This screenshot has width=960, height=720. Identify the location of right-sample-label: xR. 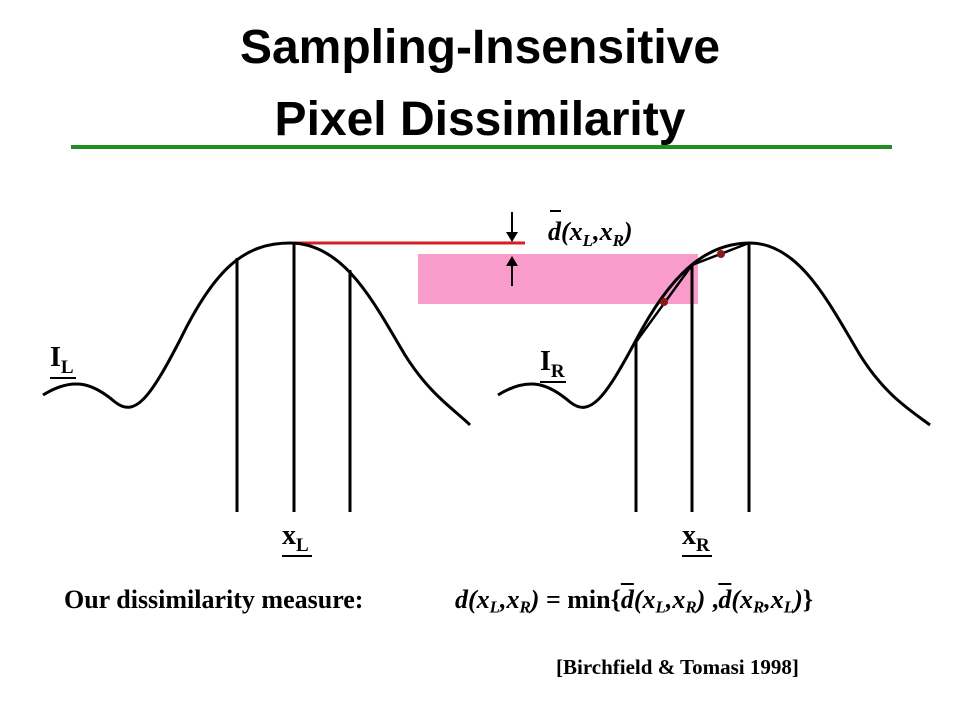
(696, 538).